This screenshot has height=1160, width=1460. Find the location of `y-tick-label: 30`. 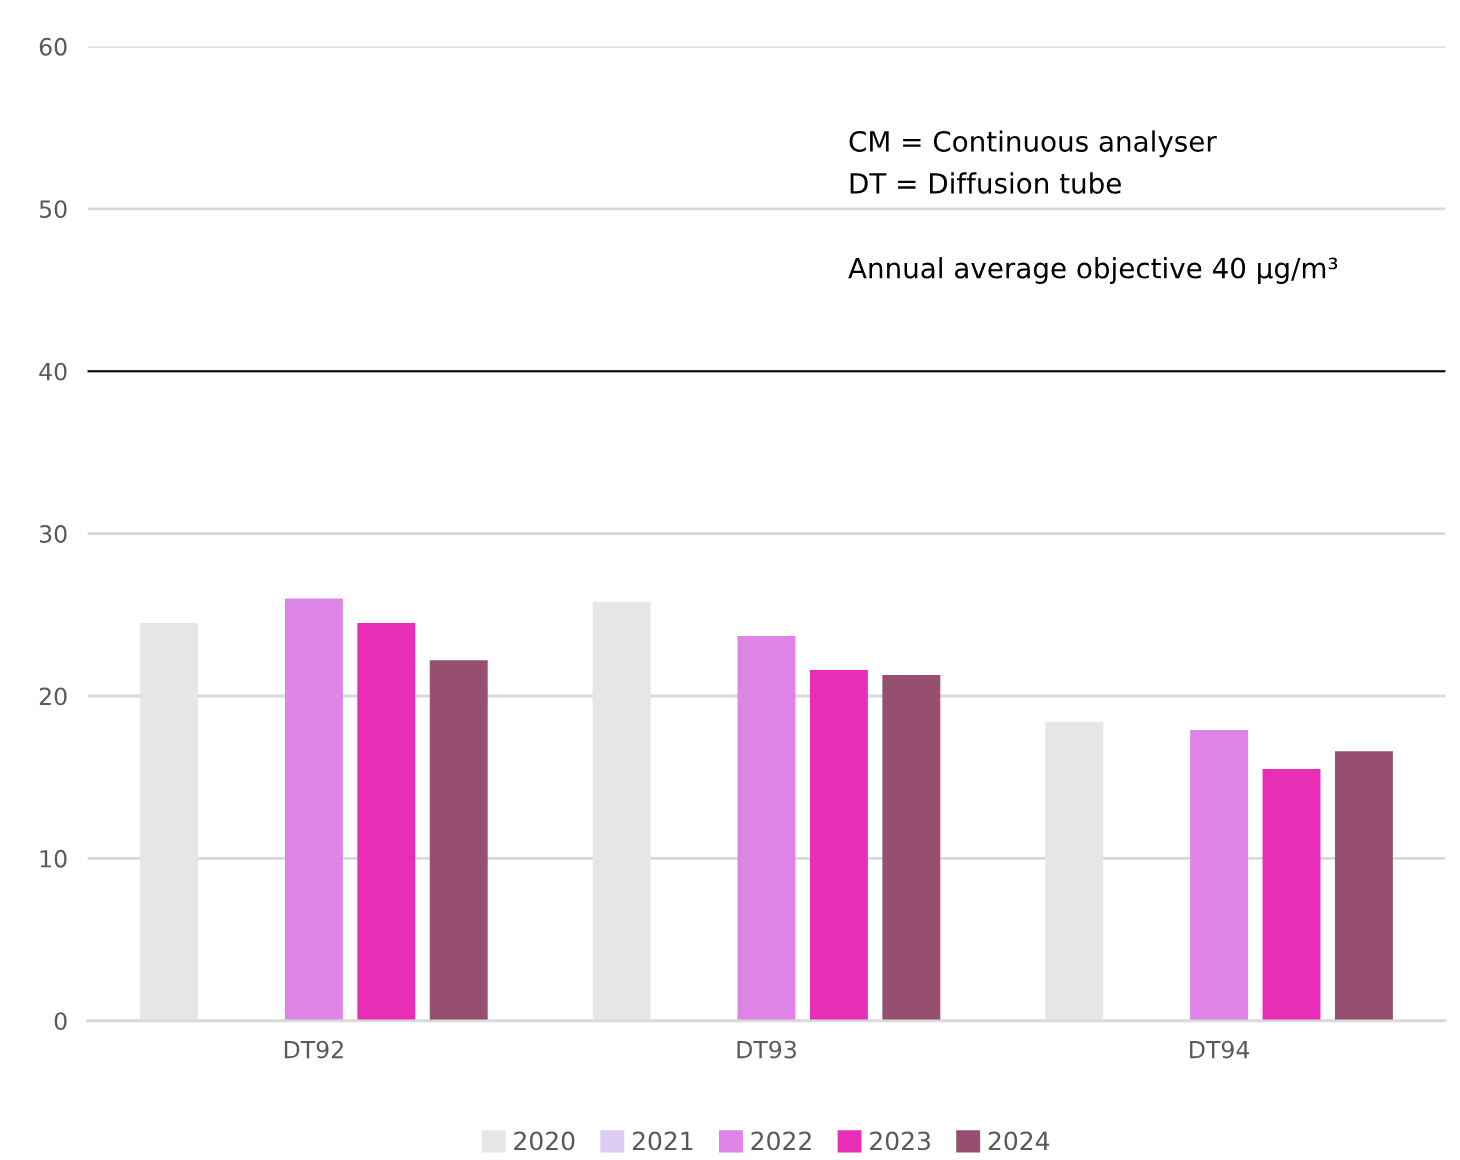

y-tick-label: 30 is located at coordinates (53, 534).